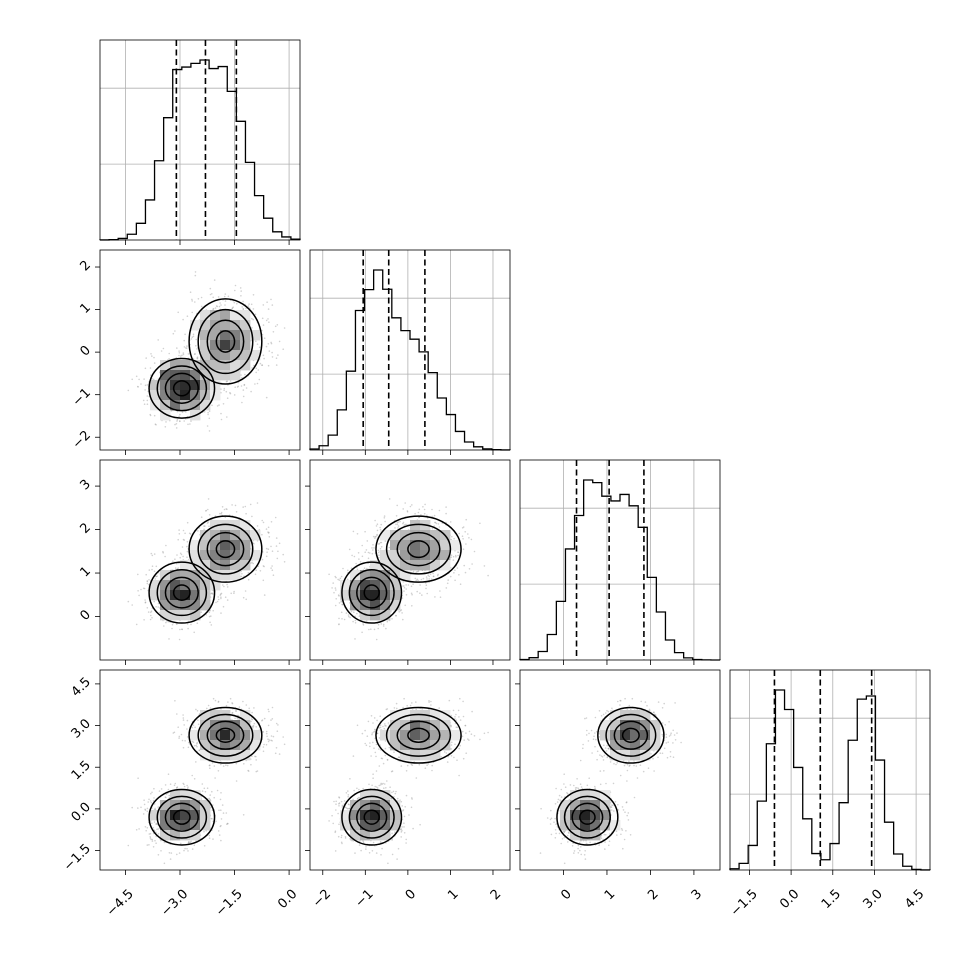 The image size is (970, 970). What do you see at coordinates (322, 899) in the screenshot?
I see `x-tick-label: −2` at bounding box center [322, 899].